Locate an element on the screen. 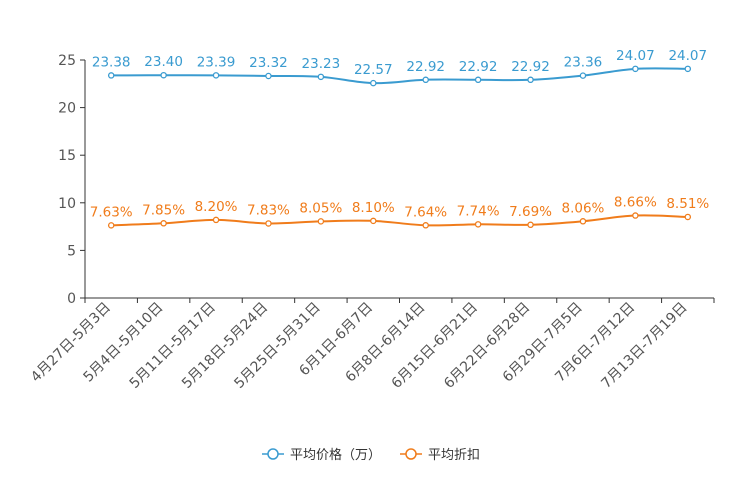  data-label: 23.32 is located at coordinates (268, 63).